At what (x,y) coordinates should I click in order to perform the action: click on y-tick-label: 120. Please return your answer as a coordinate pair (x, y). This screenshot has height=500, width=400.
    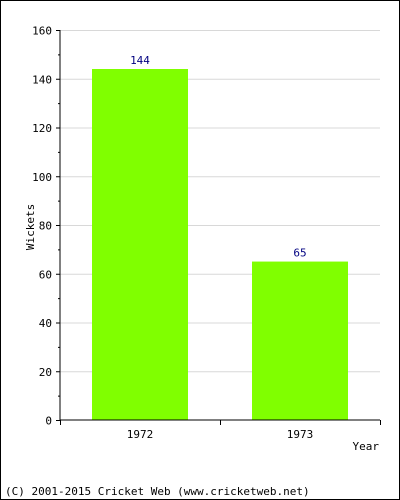
    Looking at the image, I should click on (42, 128).